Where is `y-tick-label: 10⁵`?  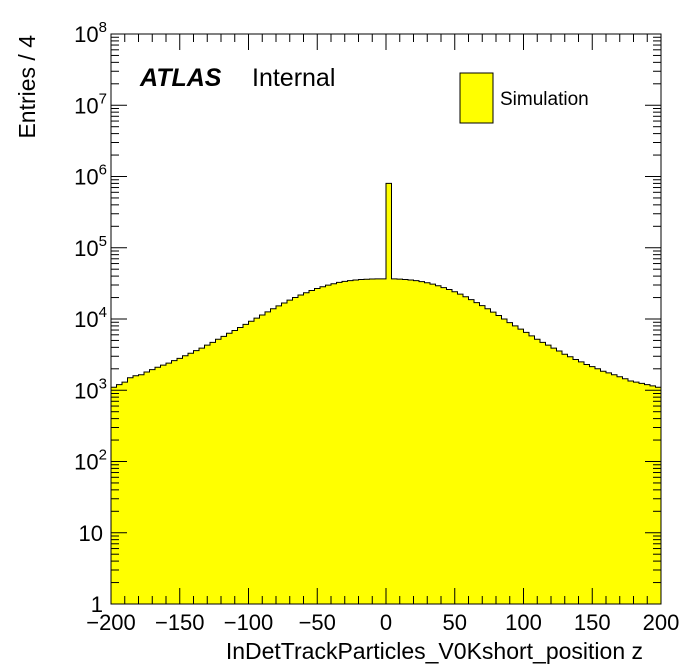
y-tick-label: 10⁵ is located at coordinates (90, 247).